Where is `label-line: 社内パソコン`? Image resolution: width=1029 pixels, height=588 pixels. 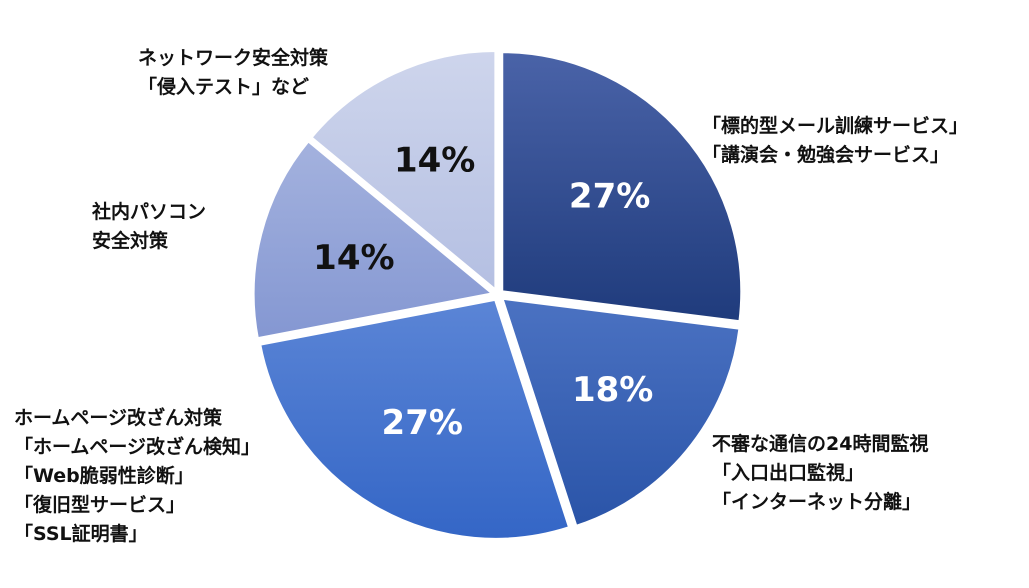
label-line: 社内パソコン is located at coordinates (149, 212).